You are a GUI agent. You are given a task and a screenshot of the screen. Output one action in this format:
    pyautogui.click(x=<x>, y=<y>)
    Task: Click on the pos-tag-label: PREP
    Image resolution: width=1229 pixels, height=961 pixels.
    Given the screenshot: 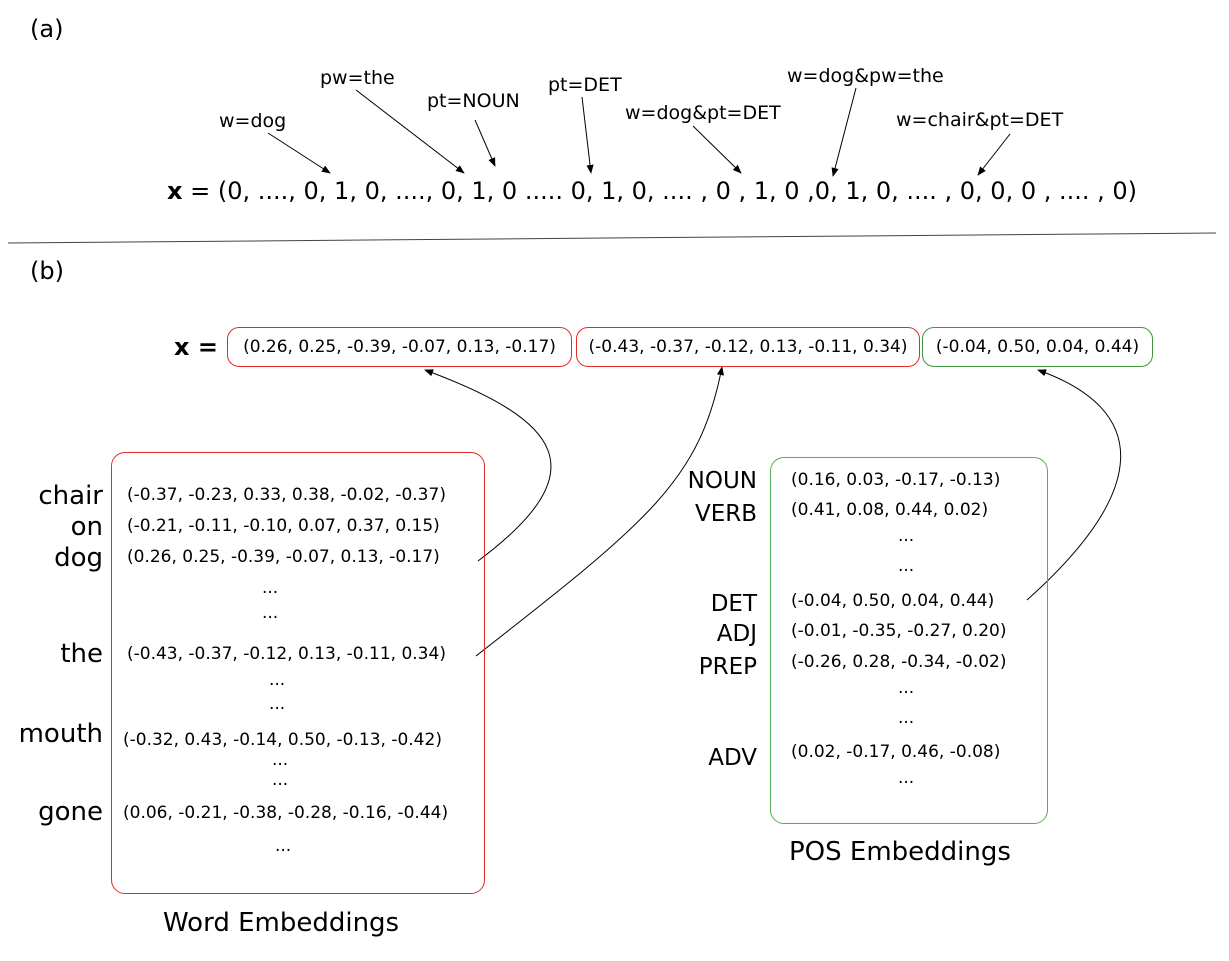 What is the action you would take?
    pyautogui.click(x=727, y=667)
    